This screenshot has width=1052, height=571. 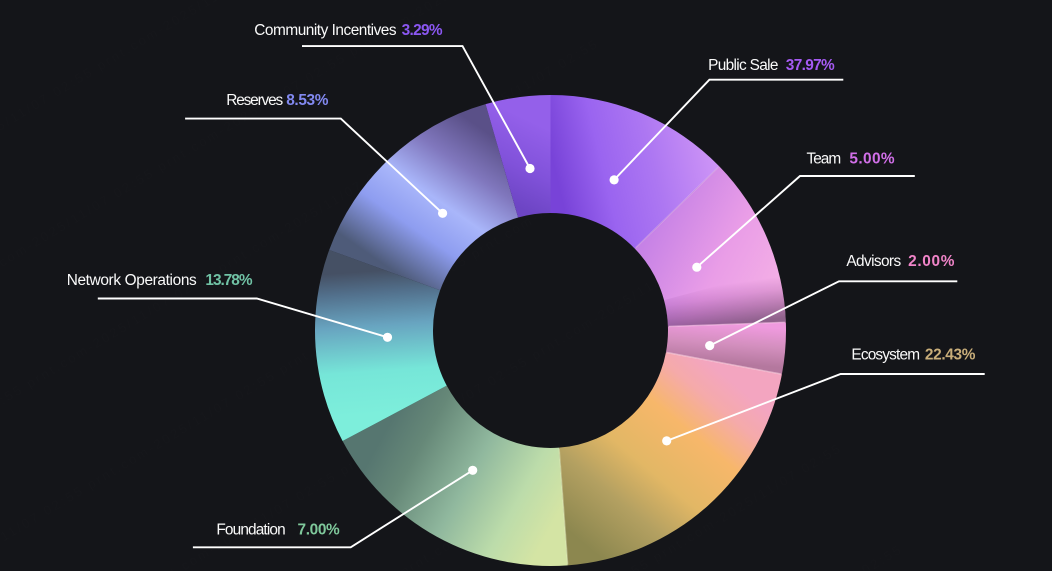 I want to click on svg-text: 13.78%, so click(x=228, y=280).